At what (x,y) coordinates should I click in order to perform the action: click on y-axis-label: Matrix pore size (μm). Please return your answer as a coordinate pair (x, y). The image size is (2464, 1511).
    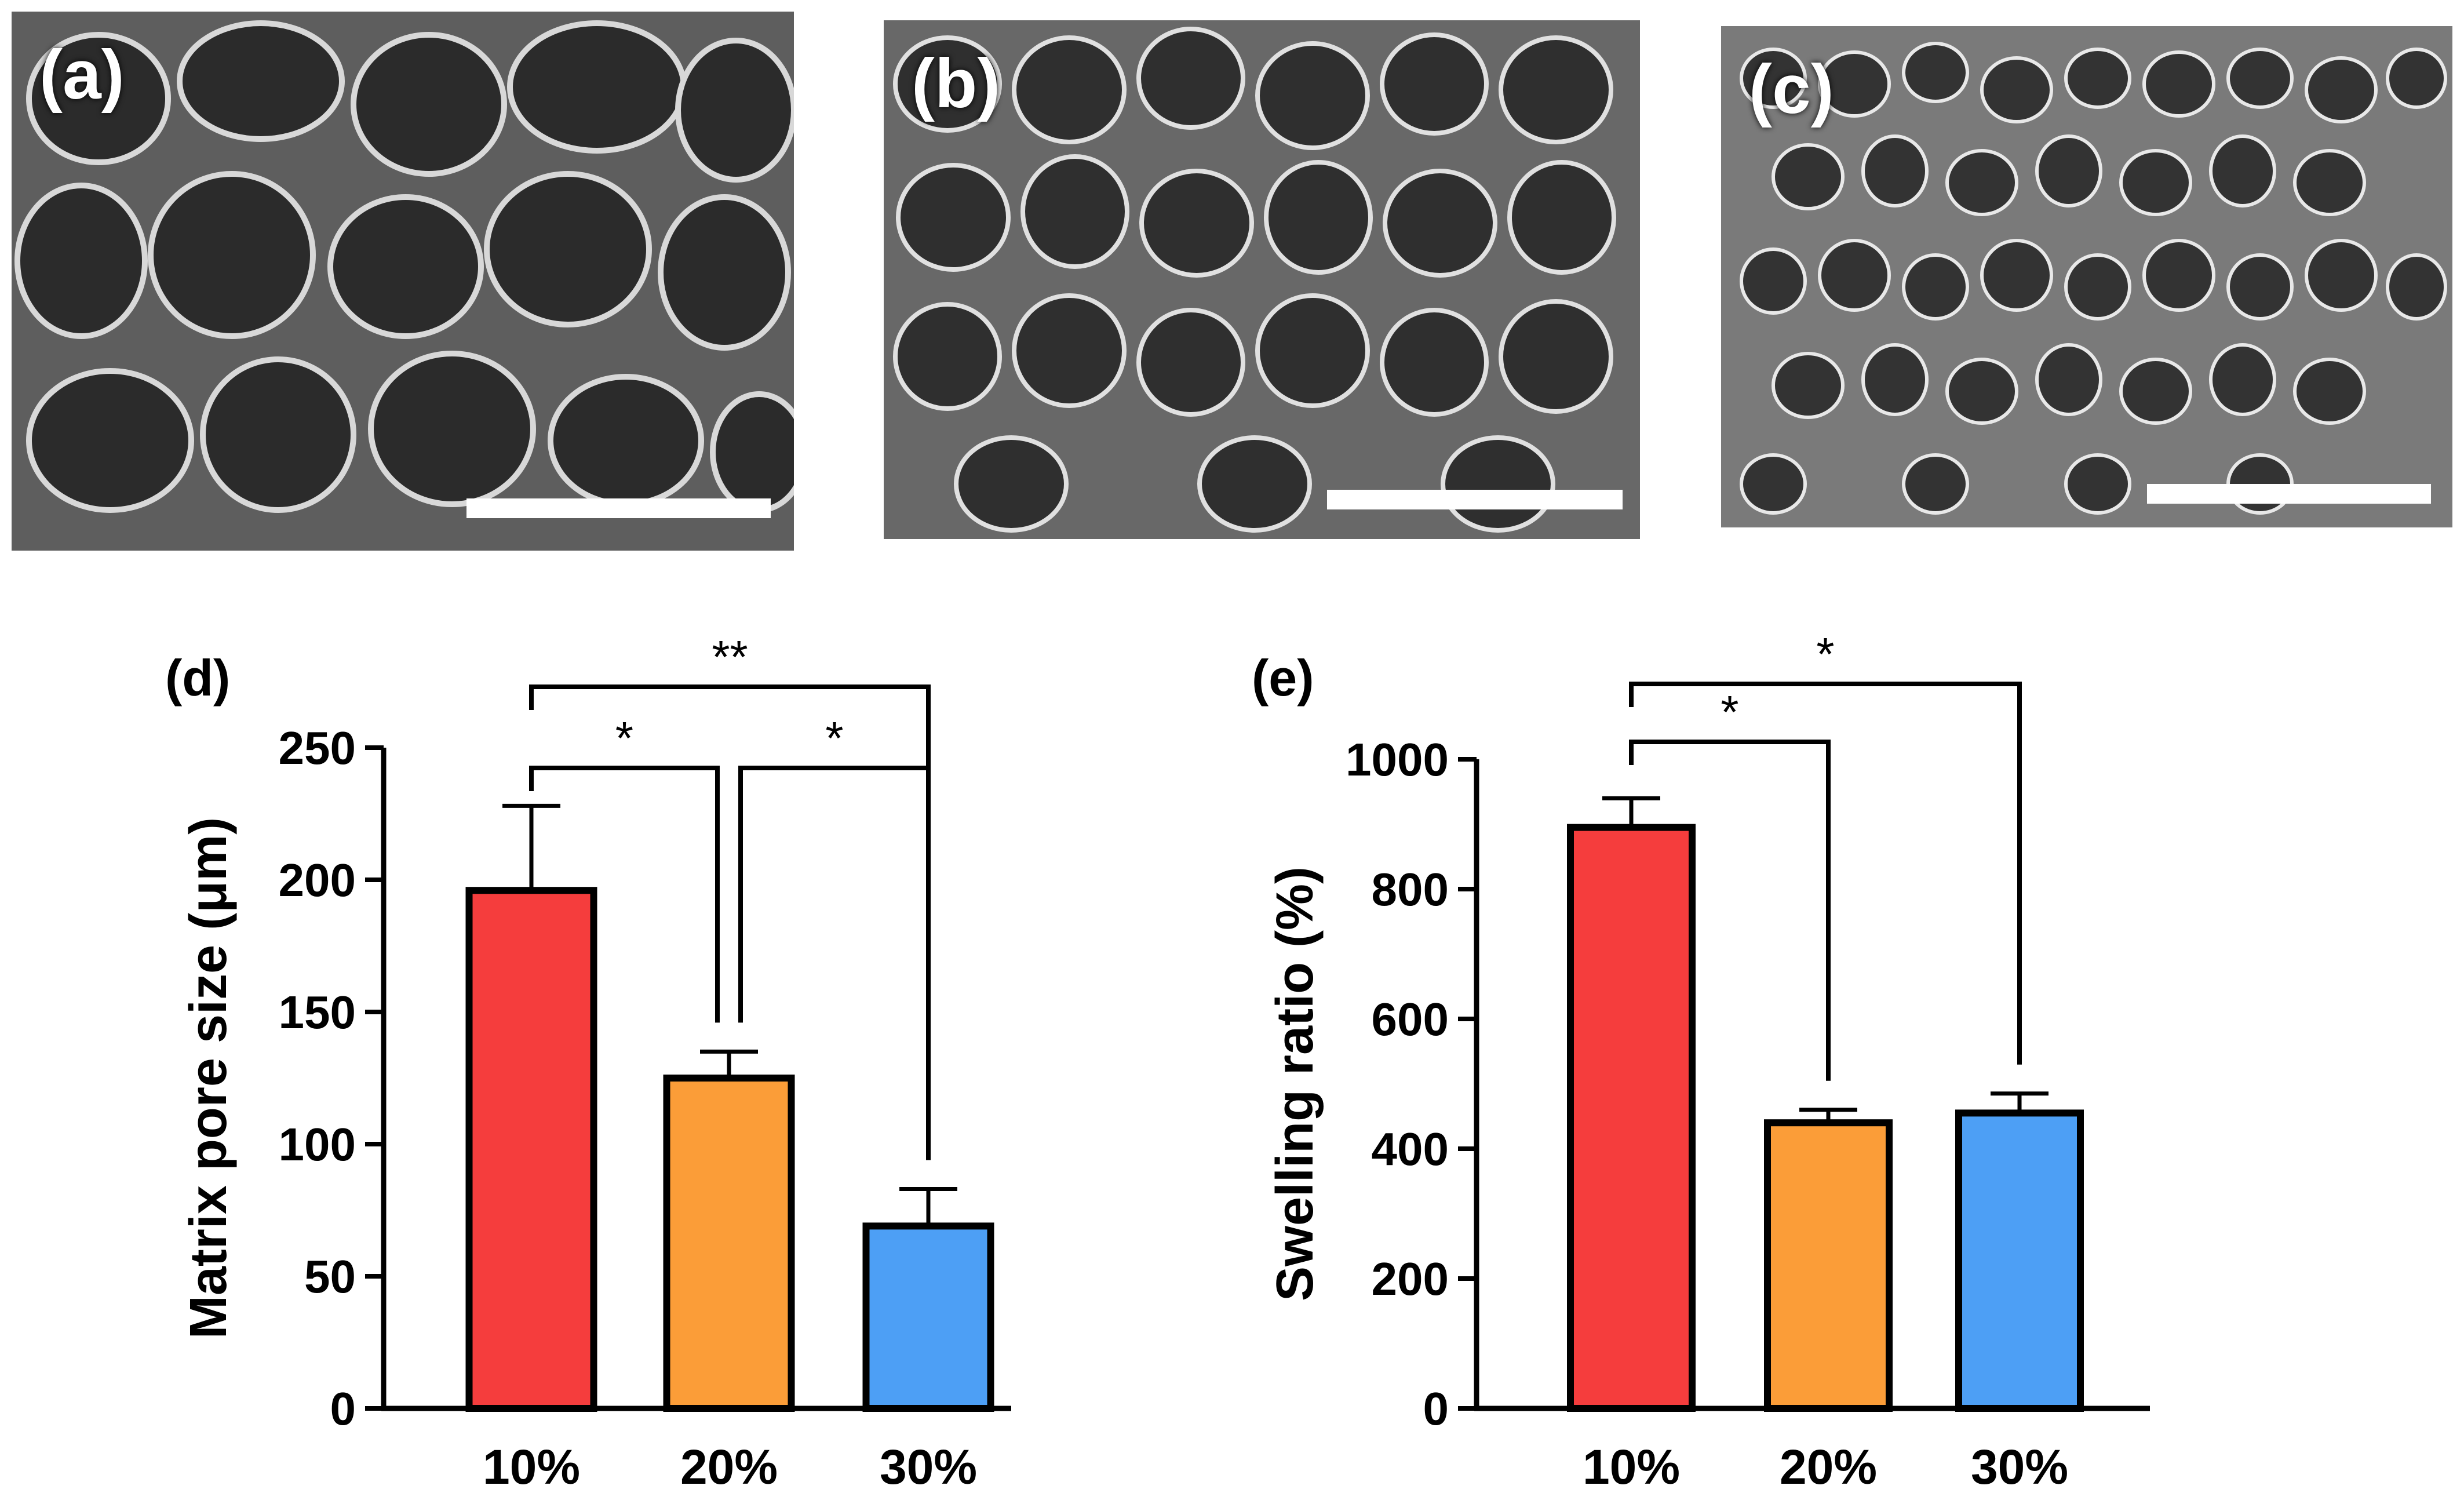
    Looking at the image, I should click on (209, 1078).